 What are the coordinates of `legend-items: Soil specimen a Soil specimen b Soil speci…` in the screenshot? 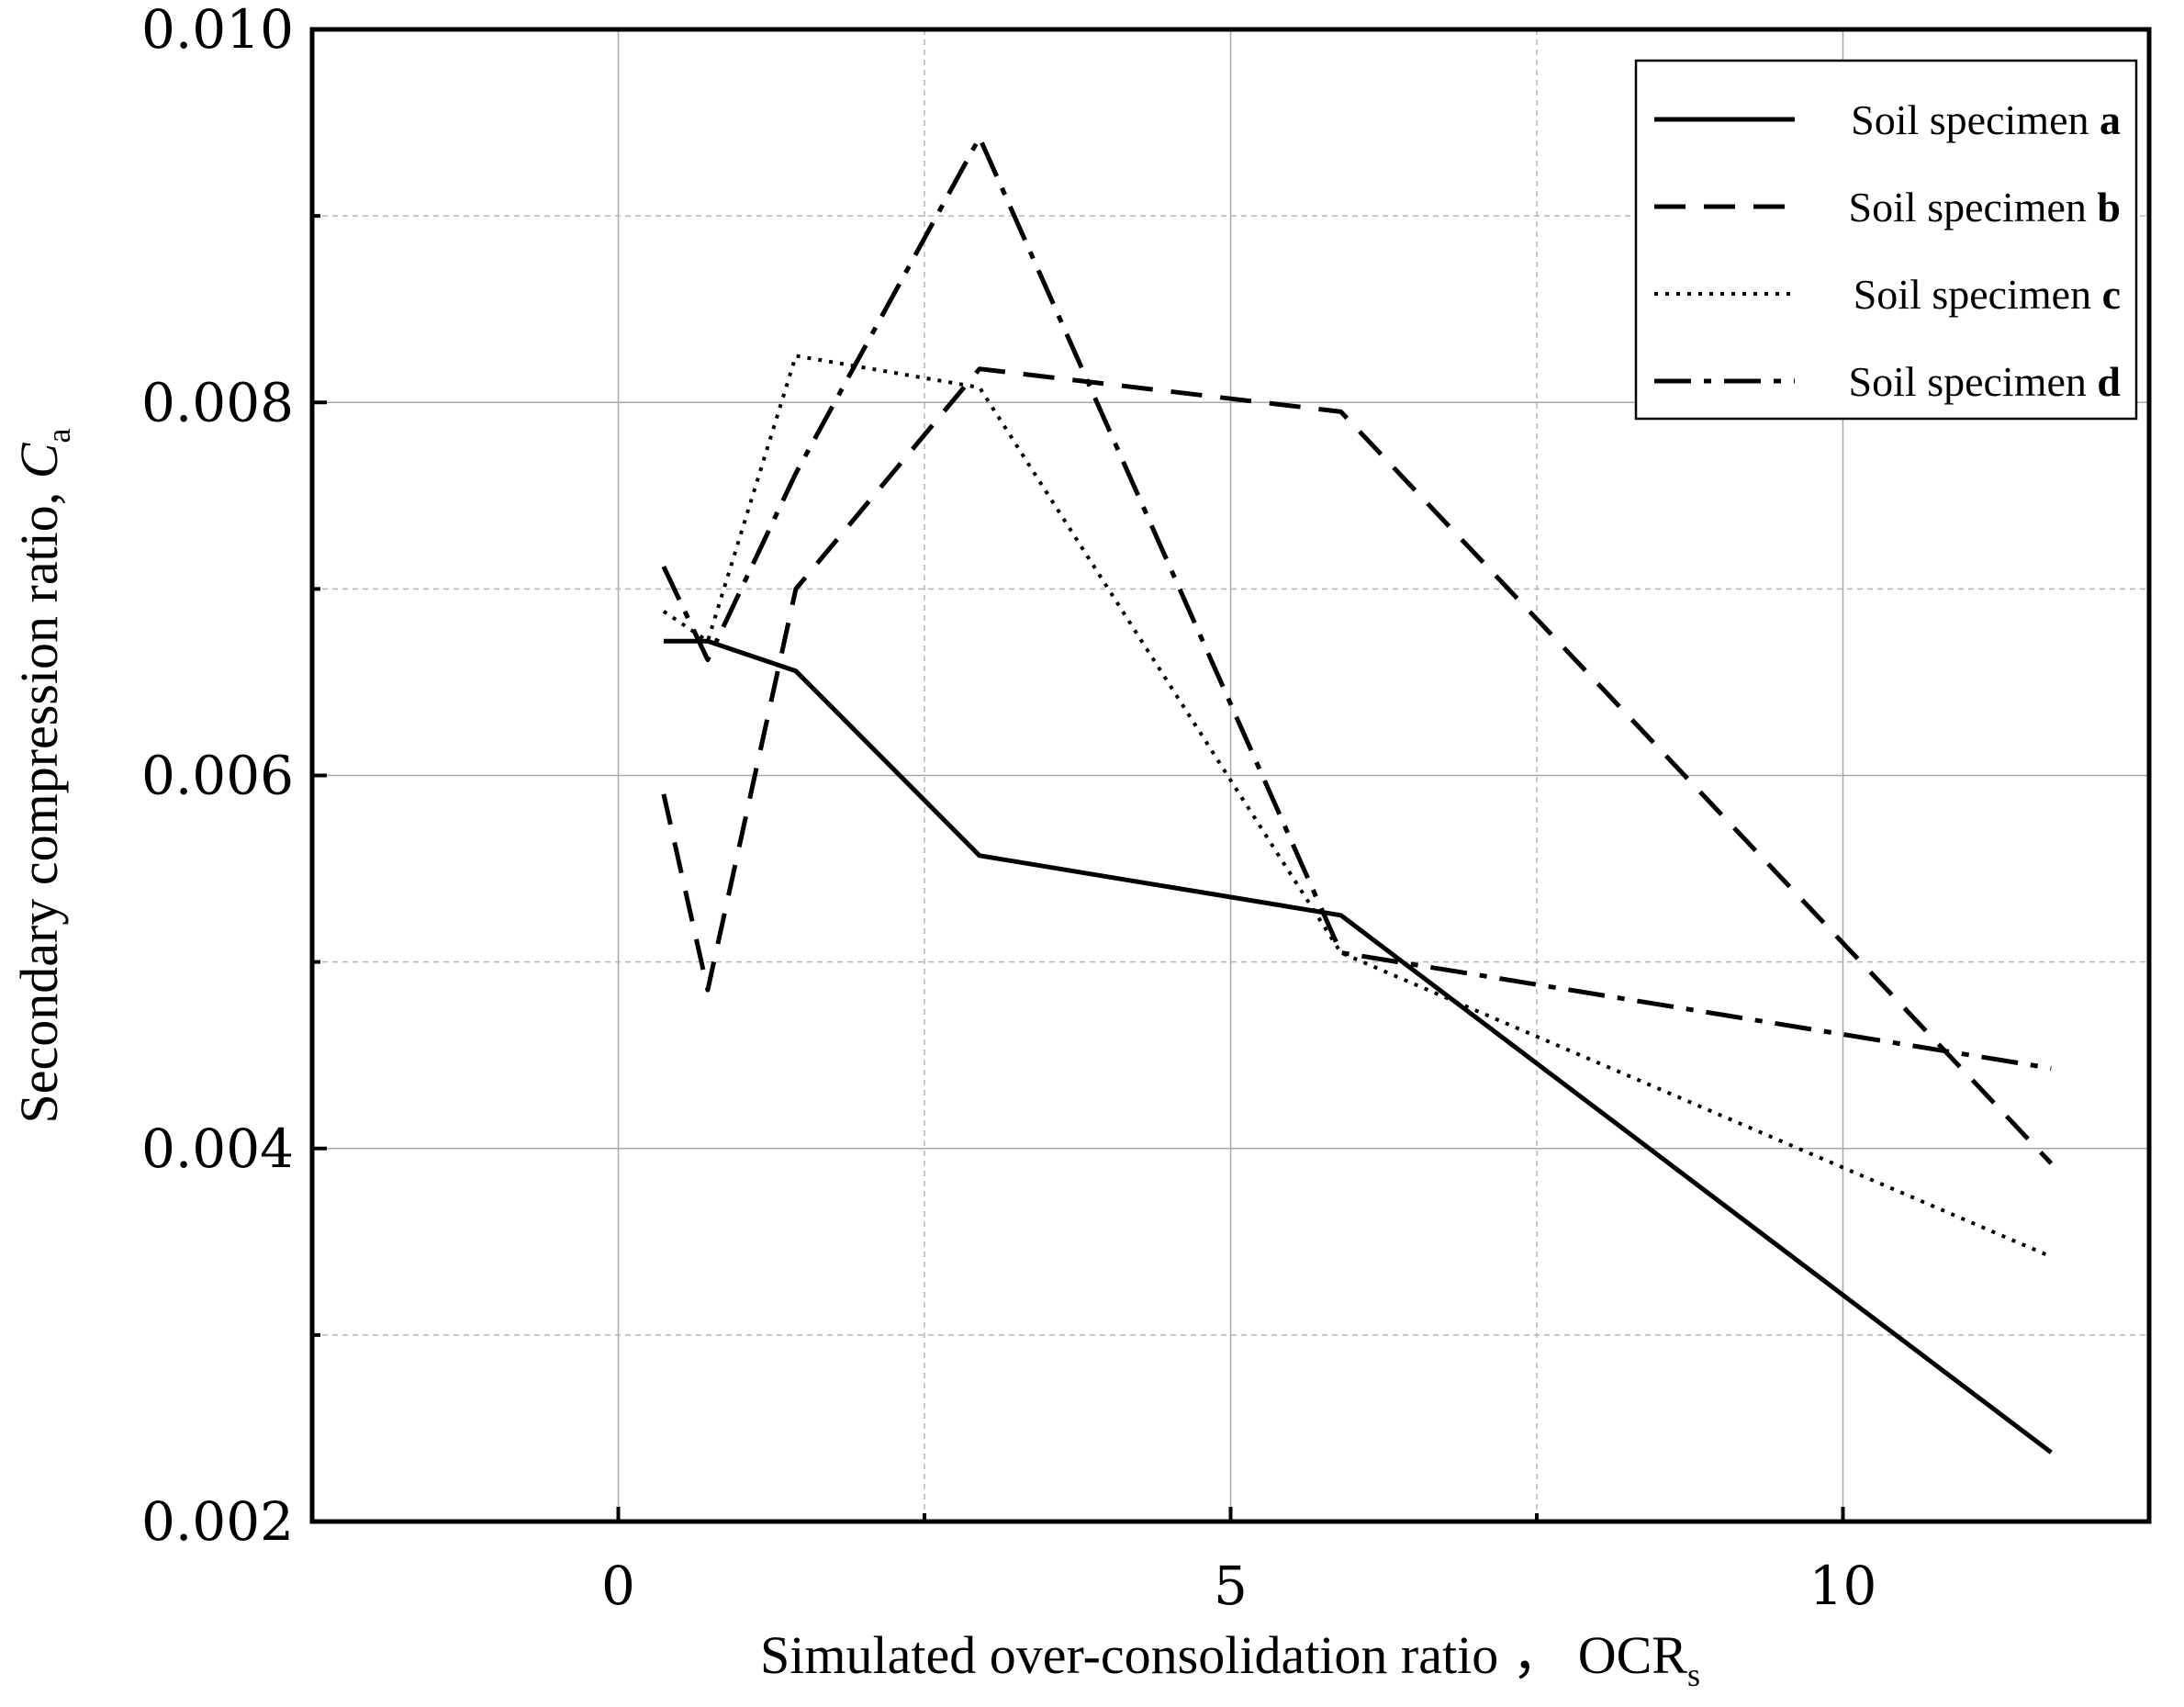 It's located at (1887, 250).